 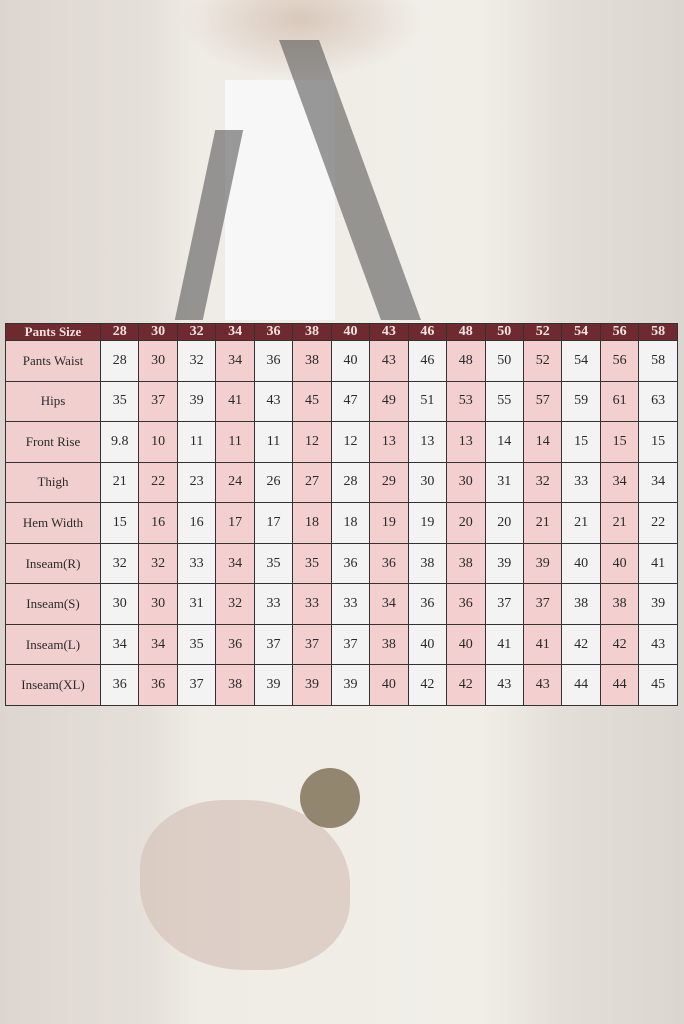 I want to click on table-cell: 56, so click(x=619, y=361).